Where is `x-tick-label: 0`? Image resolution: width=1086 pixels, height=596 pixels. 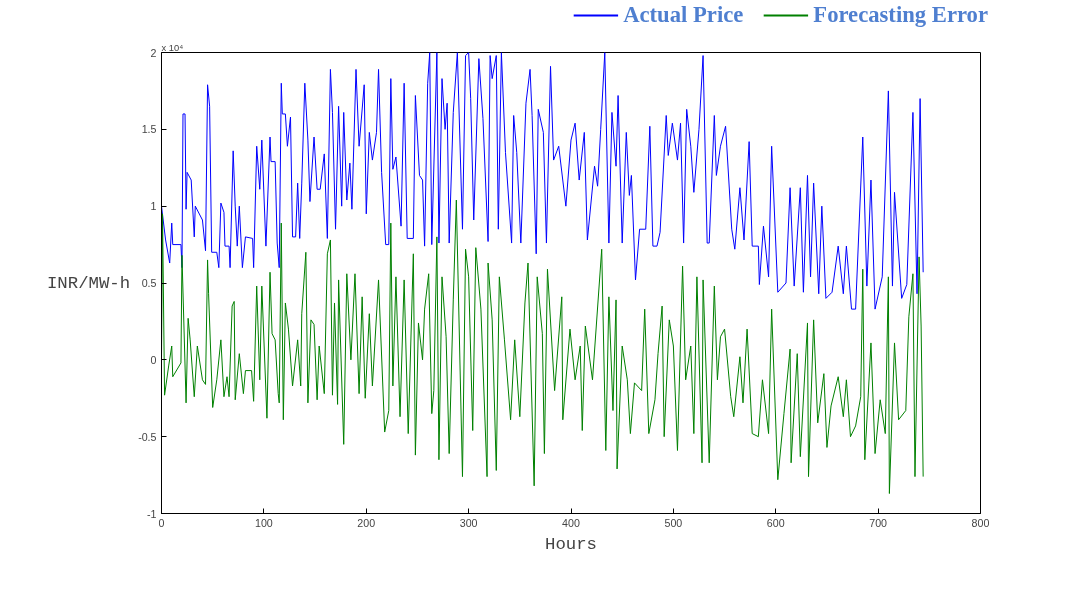
x-tick-label: 0 is located at coordinates (161, 522).